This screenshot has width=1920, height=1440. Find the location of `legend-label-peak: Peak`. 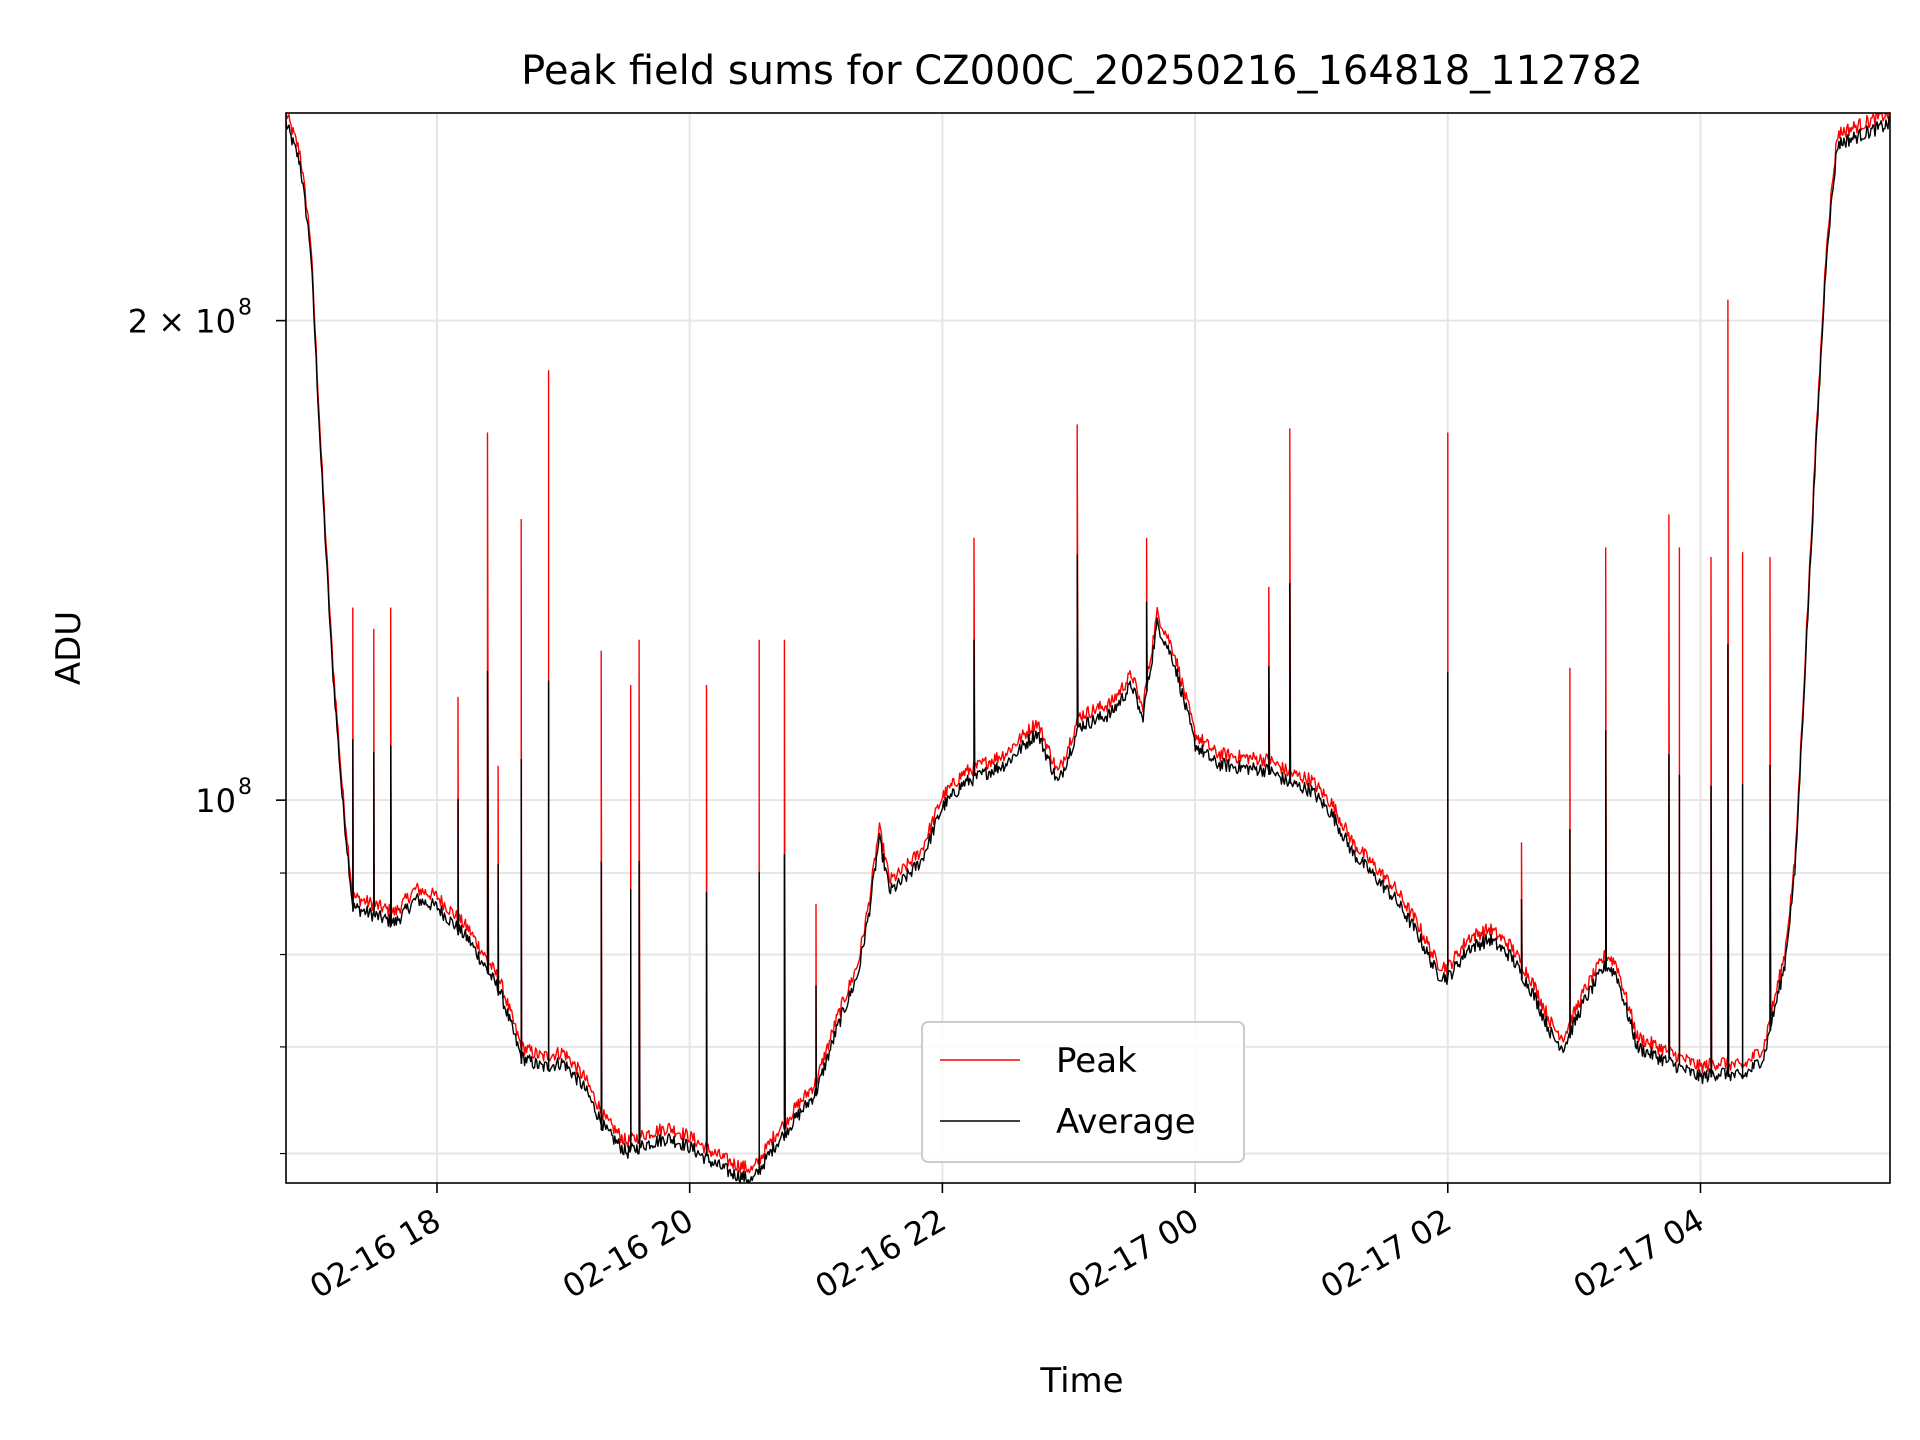

legend-label-peak: Peak is located at coordinates (1096, 1061).